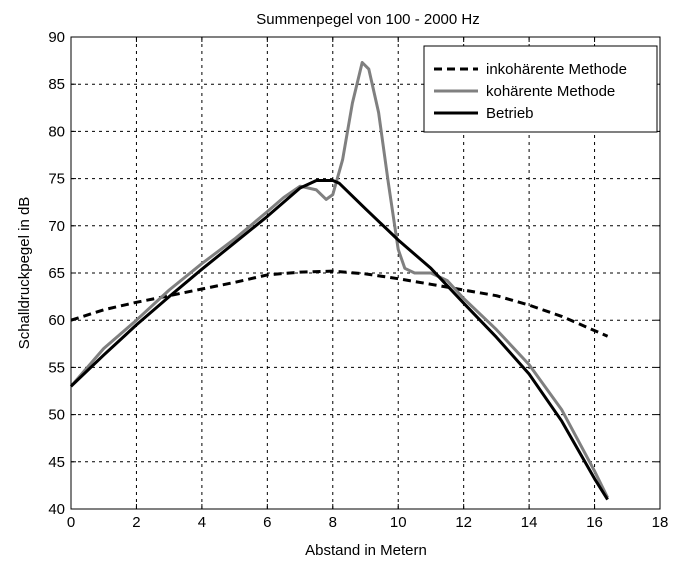 The image size is (677, 561). I want to click on y-tick-label: 80, so click(56, 131).